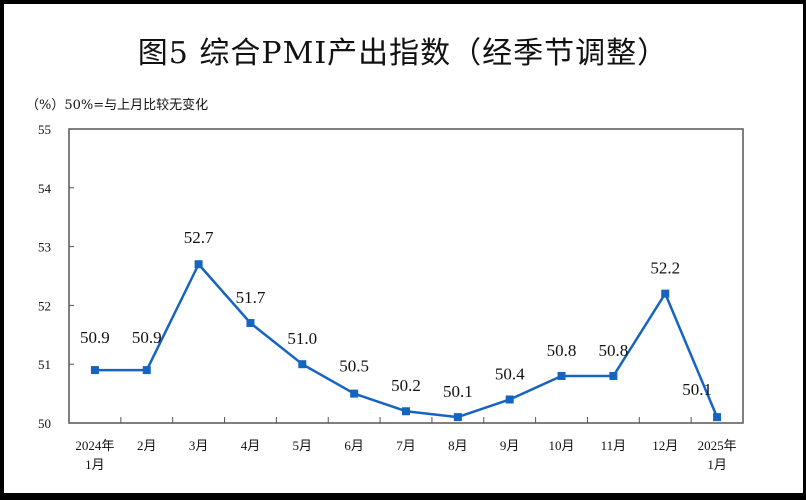 The width and height of the screenshot is (806, 500). Describe the element at coordinates (44, 305) in the screenshot. I see `y-tick-label: 52` at that location.